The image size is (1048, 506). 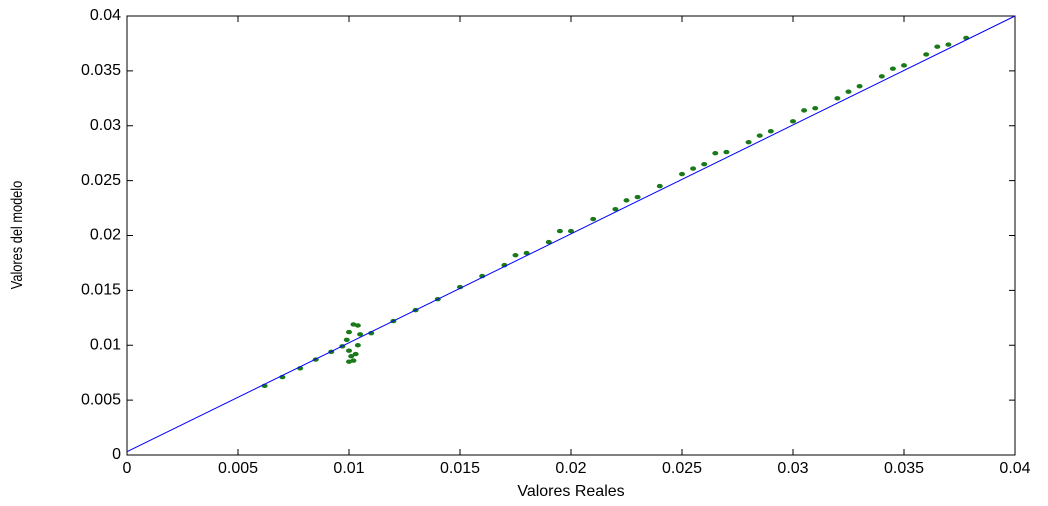 What do you see at coordinates (570, 491) in the screenshot?
I see `x-axis-label: Valores Reales` at bounding box center [570, 491].